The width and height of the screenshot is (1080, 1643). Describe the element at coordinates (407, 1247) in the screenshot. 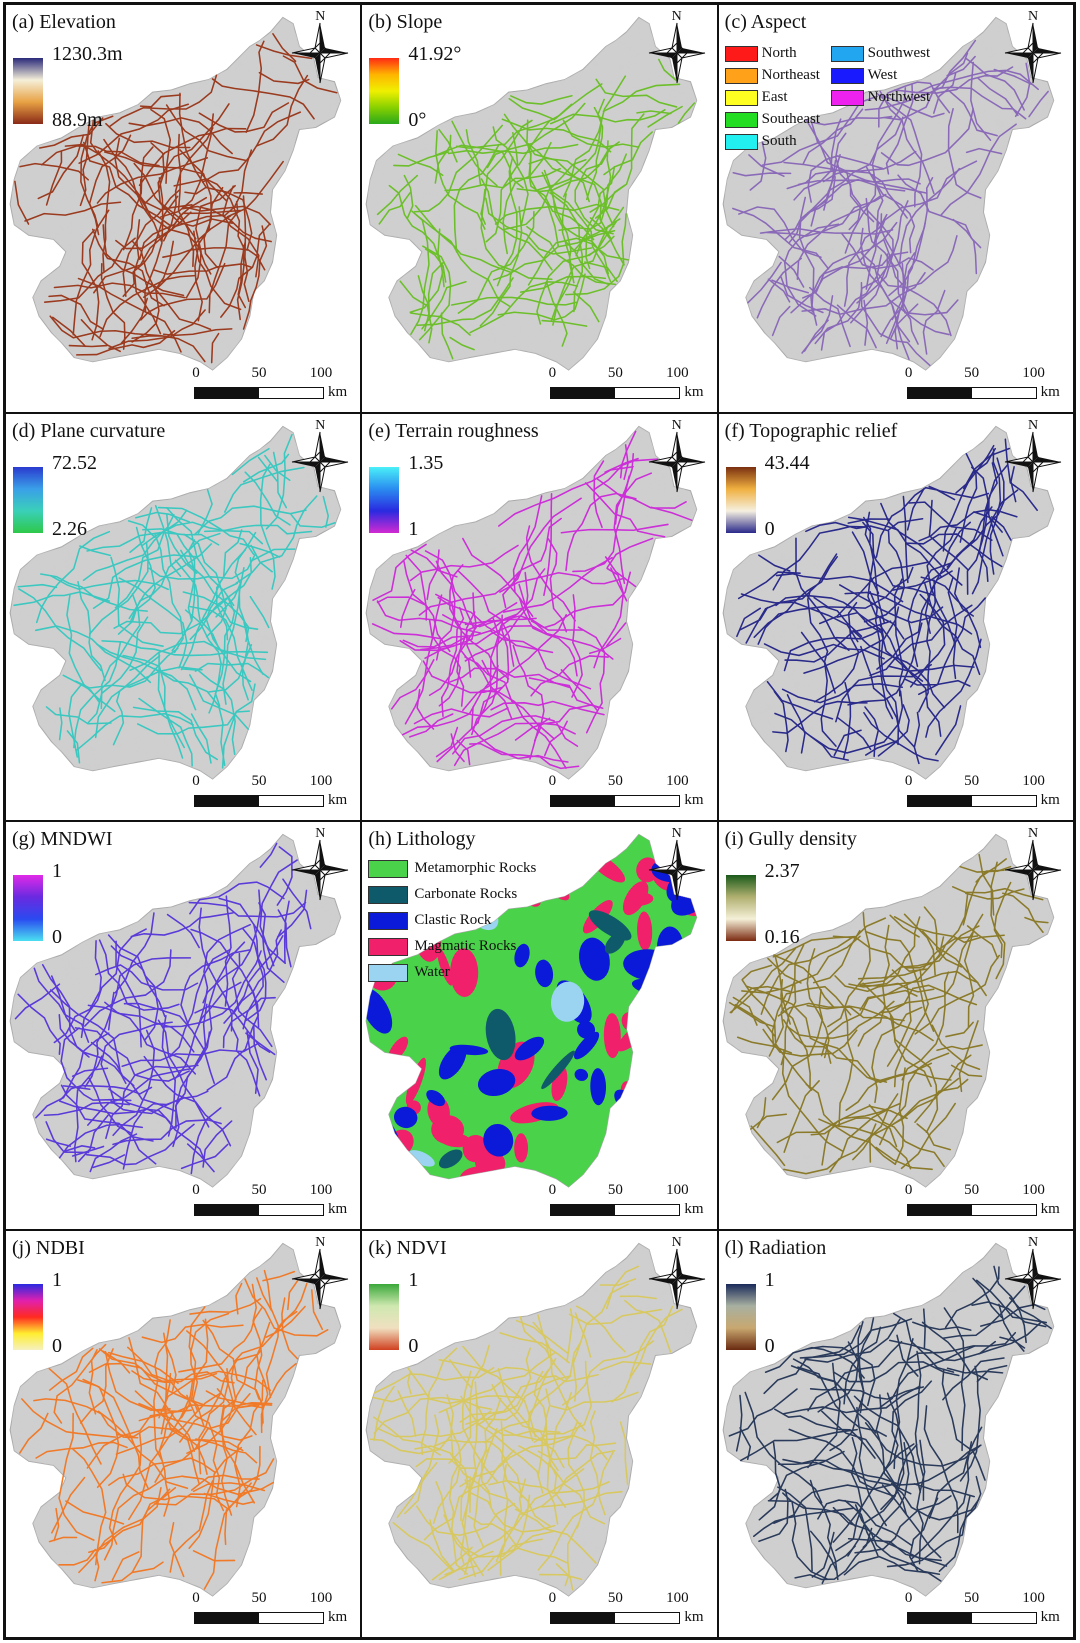

I see `panel-title: (k) NDVI` at that location.